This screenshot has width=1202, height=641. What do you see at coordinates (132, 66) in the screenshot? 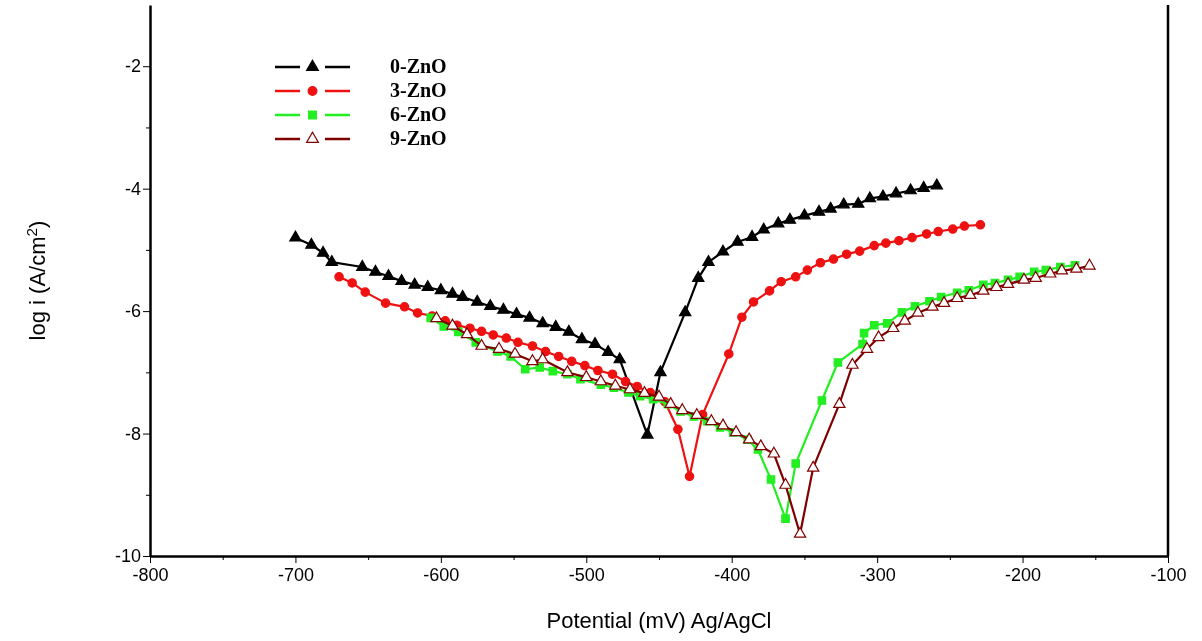
I see `y-tick-label: -2` at bounding box center [132, 66].